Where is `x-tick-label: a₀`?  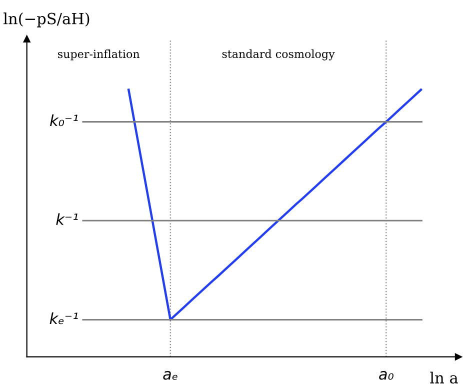
x-tick-label: a₀ is located at coordinates (386, 375).